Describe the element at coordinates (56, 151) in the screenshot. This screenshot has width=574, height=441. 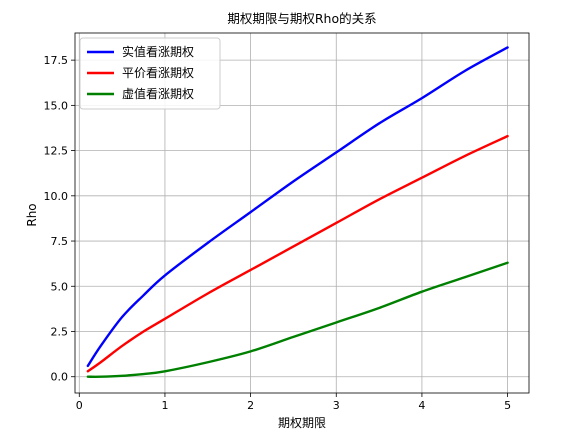
I see `y-tick-label: 12.5` at that location.